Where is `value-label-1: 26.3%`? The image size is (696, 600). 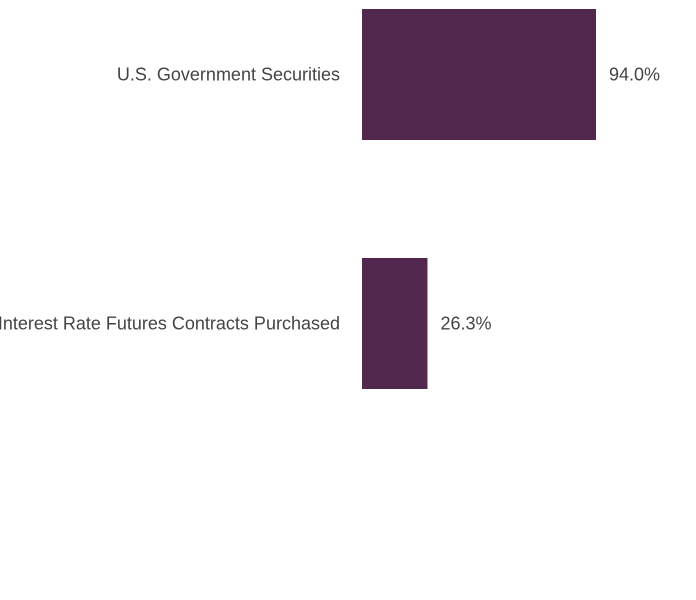 value-label-1: 26.3% is located at coordinates (465, 324).